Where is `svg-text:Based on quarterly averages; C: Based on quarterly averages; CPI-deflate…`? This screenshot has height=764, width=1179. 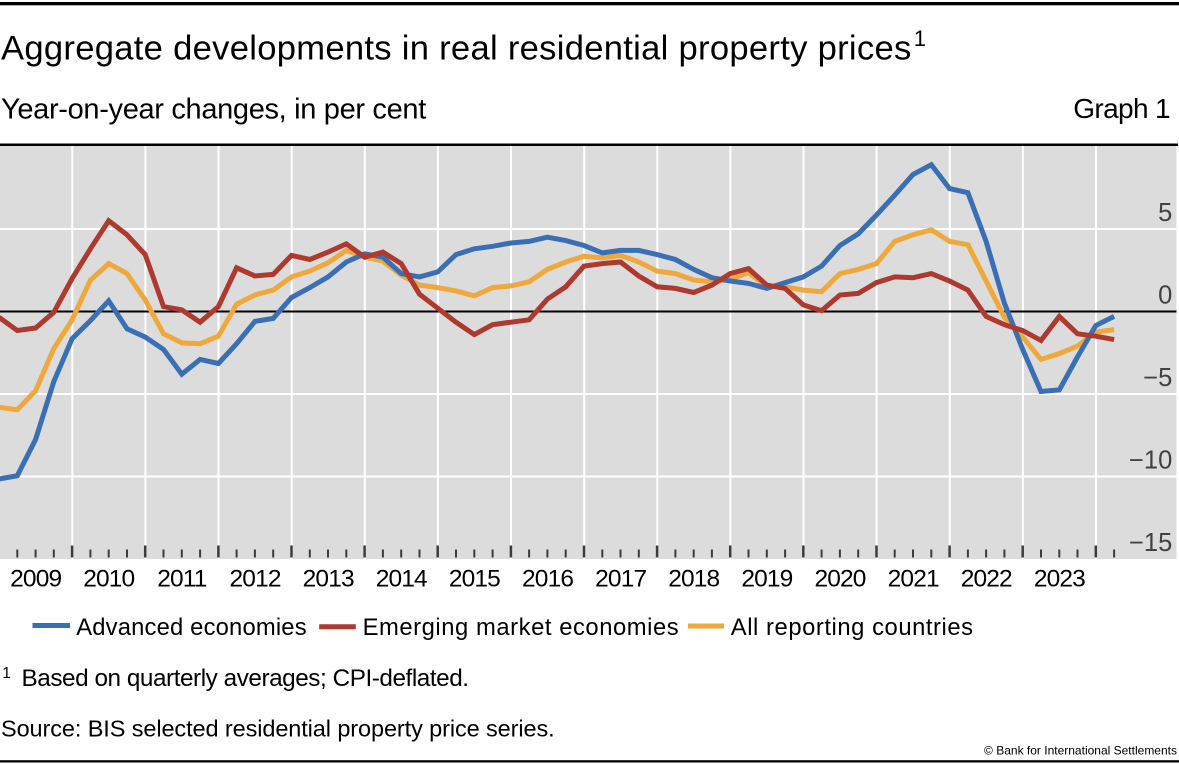
svg-text:Based on quarterly averages; C: Based on quarterly averages; CPI-deflate… is located at coordinates (245, 678).